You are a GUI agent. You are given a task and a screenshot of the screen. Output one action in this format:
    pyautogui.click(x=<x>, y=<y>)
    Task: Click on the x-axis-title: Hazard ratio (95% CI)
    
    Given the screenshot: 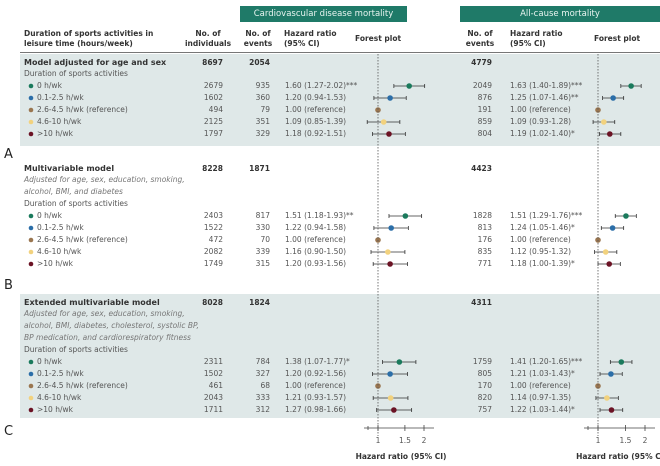 What is the action you would take?
    pyautogui.click(x=401, y=456)
    